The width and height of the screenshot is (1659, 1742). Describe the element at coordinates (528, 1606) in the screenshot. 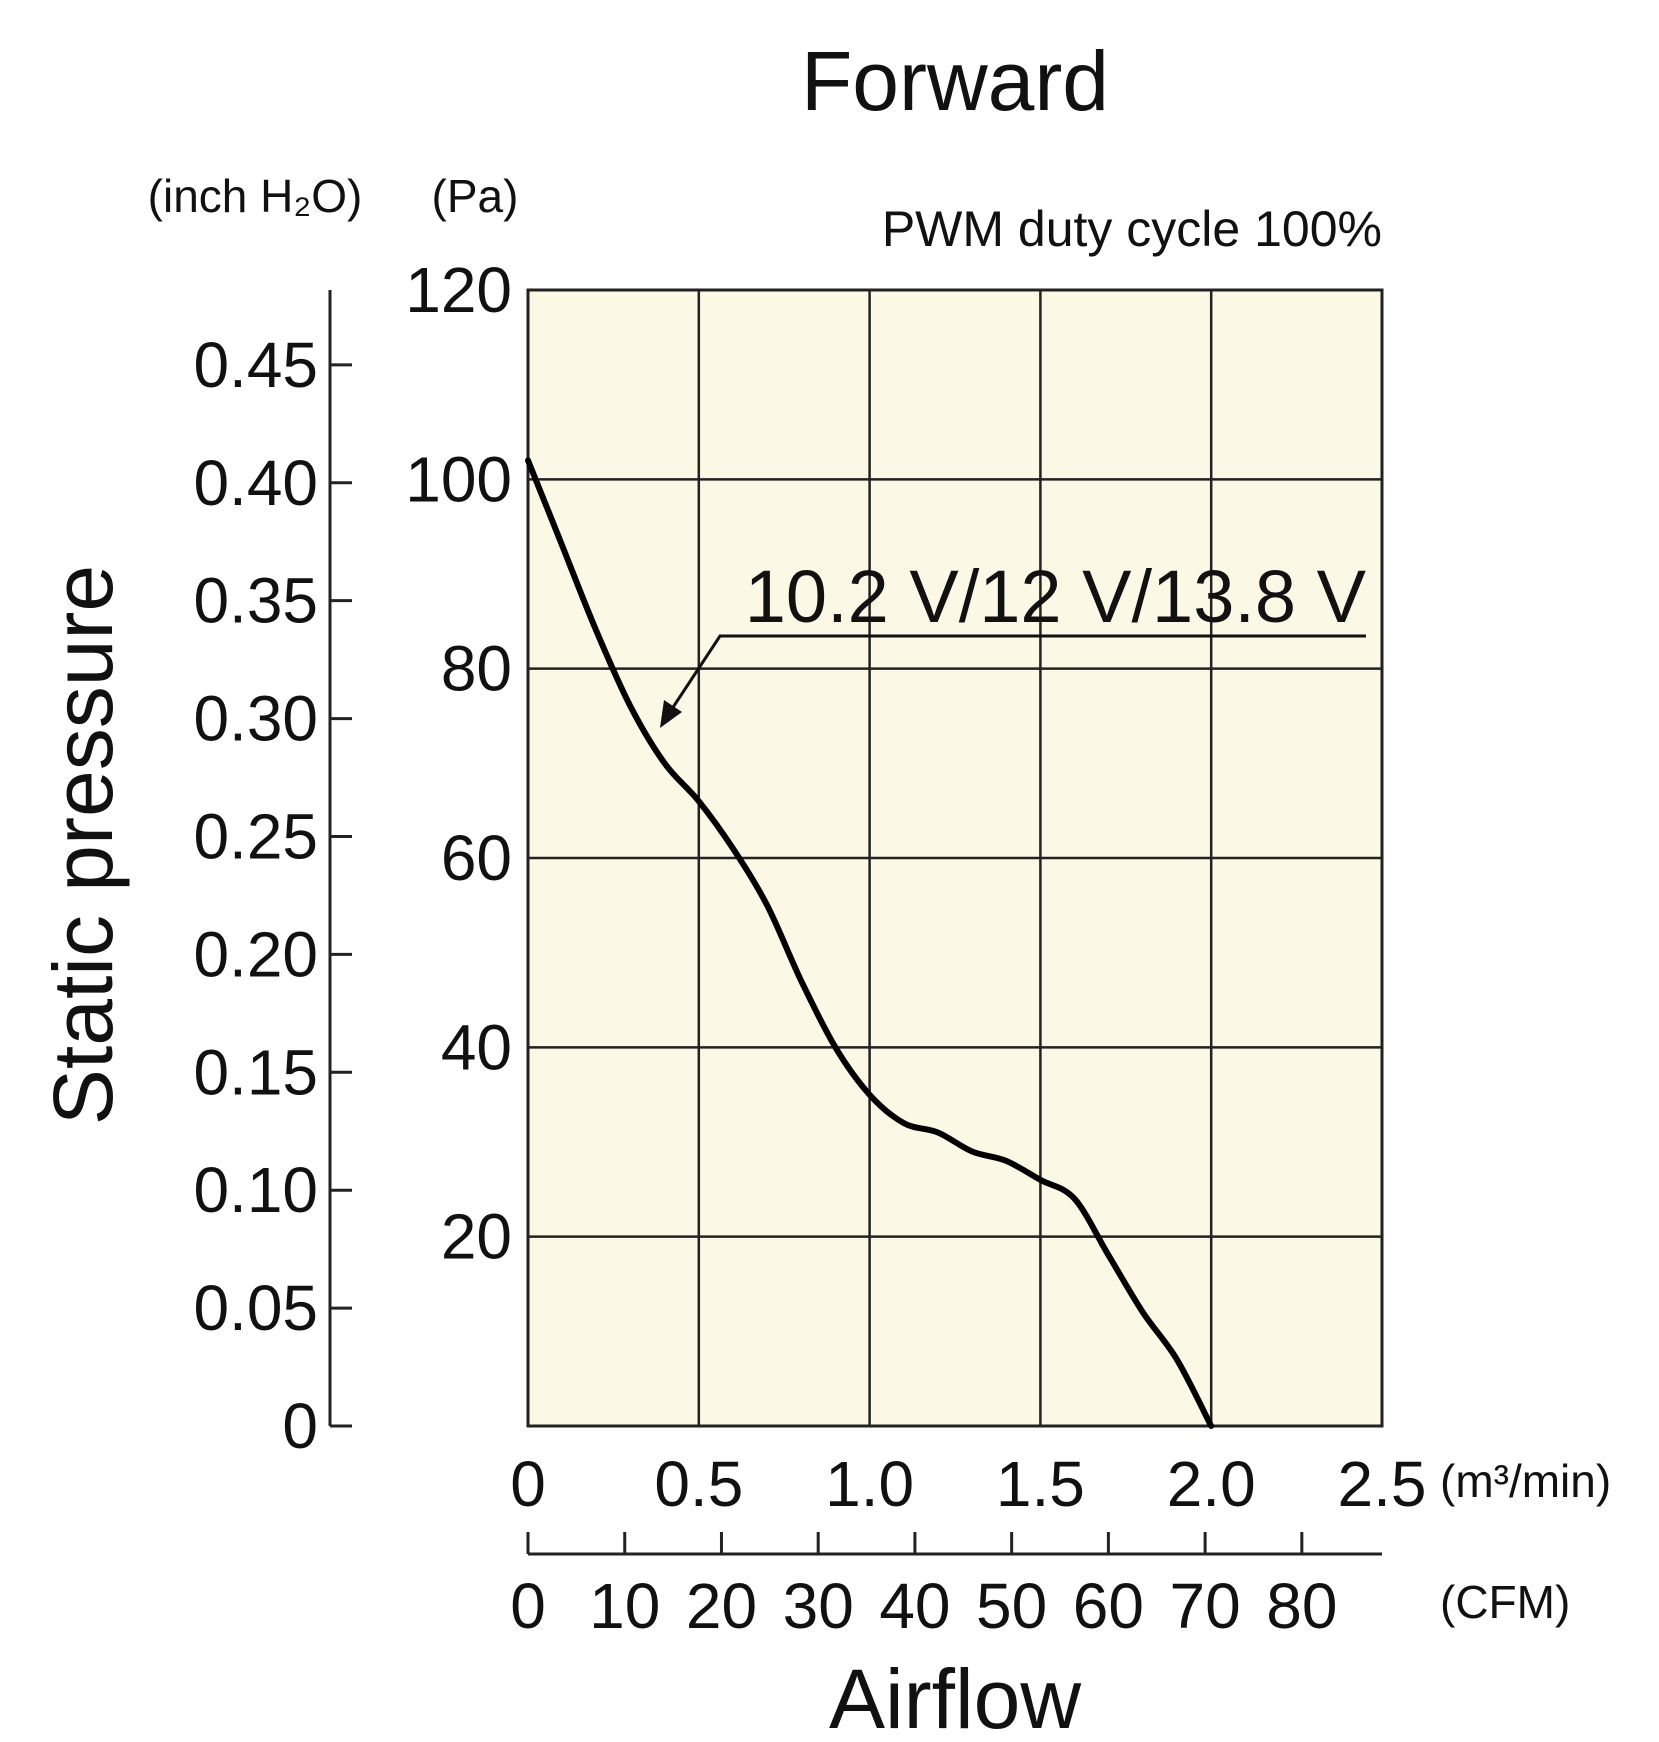

I see `x2-tick-label: 0` at that location.